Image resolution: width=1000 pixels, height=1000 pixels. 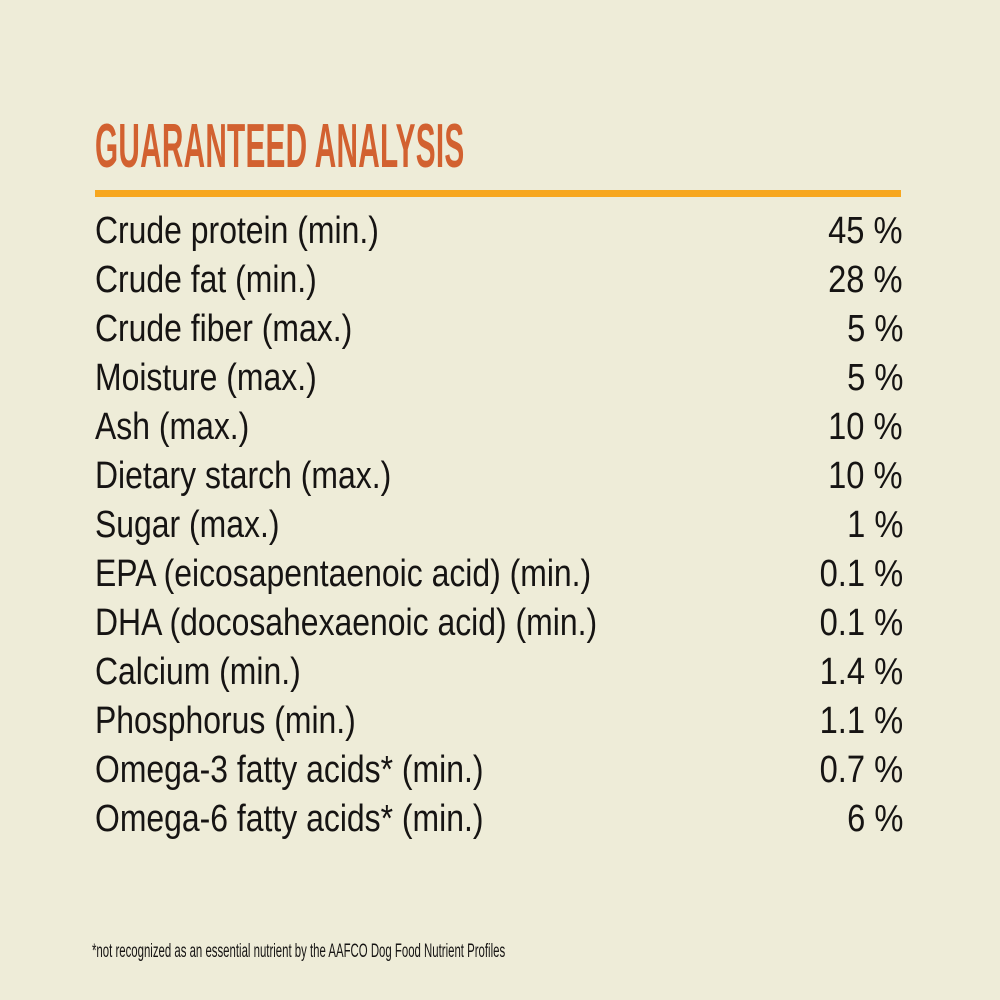 I want to click on nutrient-label: Dietary starch (max.), so click(x=243, y=476).